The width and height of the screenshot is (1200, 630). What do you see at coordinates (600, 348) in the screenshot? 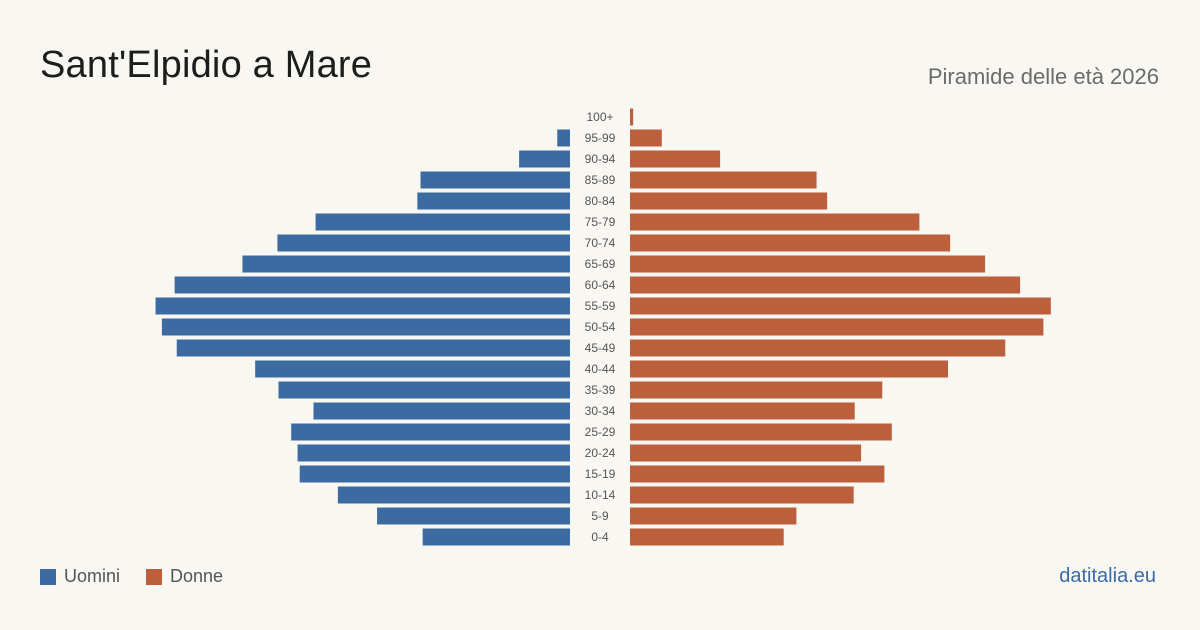
I see `age-label-45-49: 45-49` at bounding box center [600, 348].